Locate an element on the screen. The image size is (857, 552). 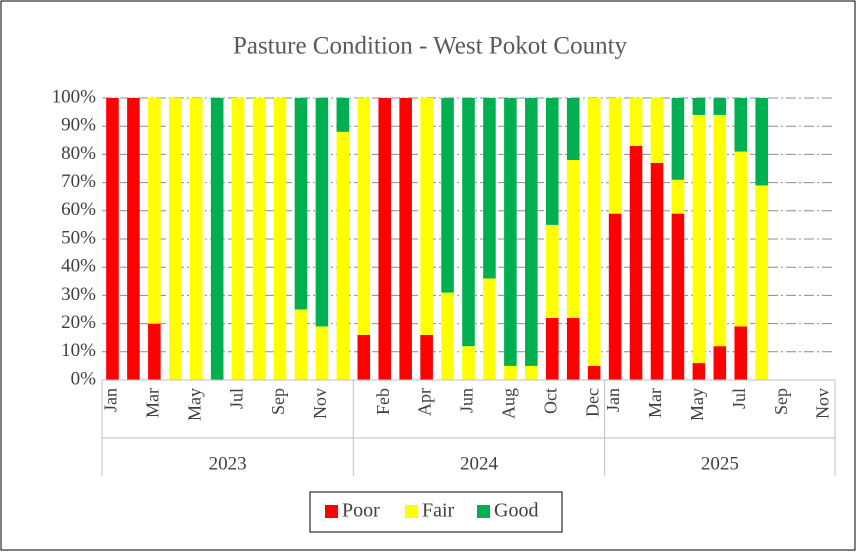
y-tick-label: 0% is located at coordinates (84, 378).